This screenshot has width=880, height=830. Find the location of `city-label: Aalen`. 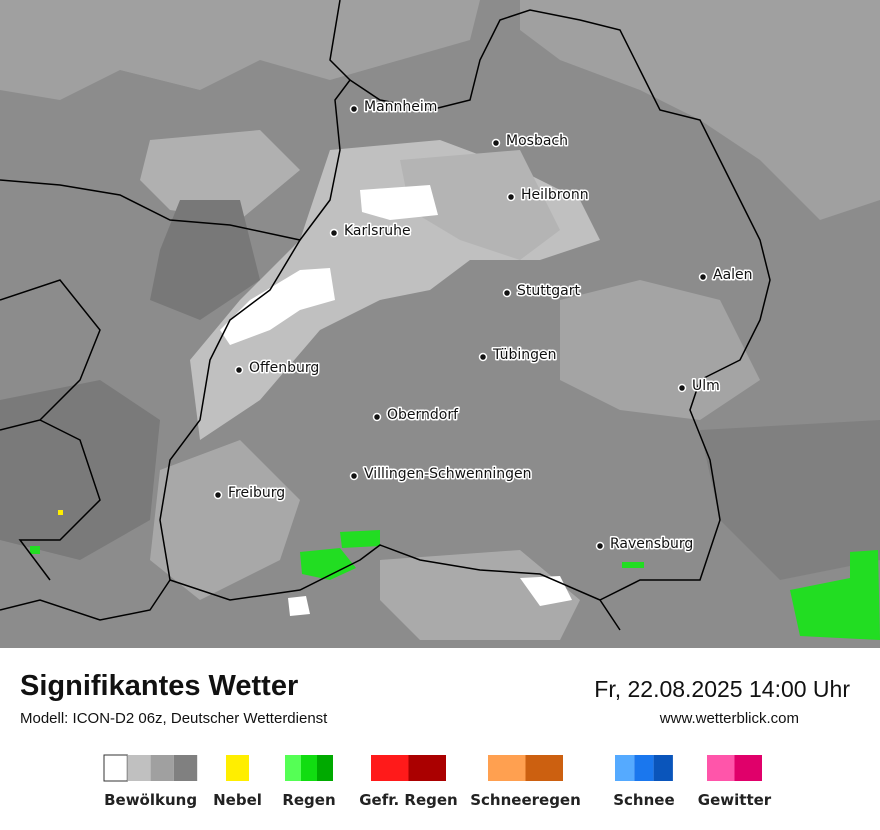

city-label: Aalen is located at coordinates (733, 275).